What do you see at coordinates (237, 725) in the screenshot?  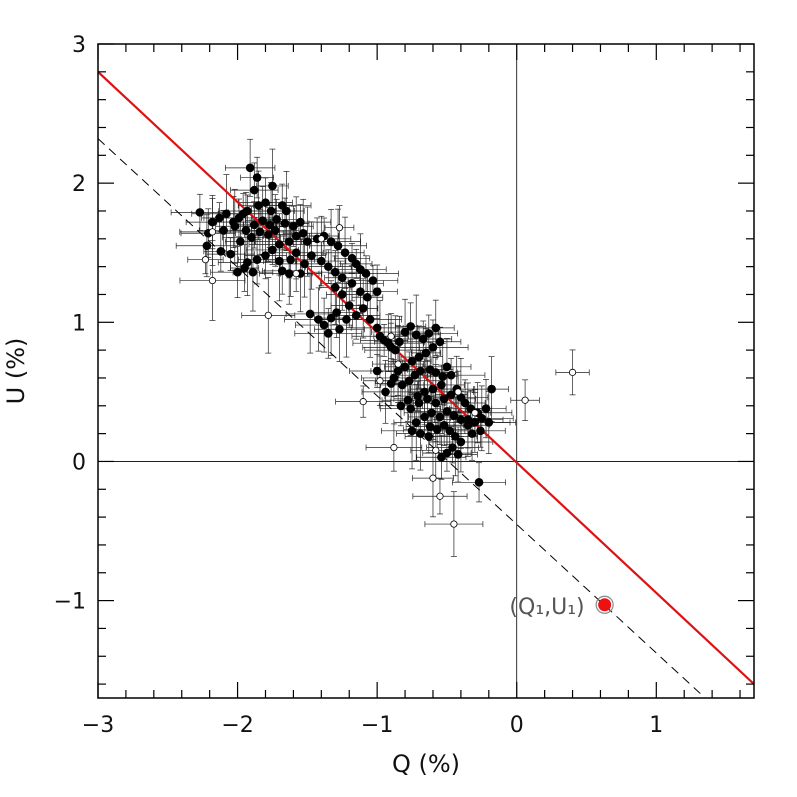 I see `x-tick-label: −2` at bounding box center [237, 725].